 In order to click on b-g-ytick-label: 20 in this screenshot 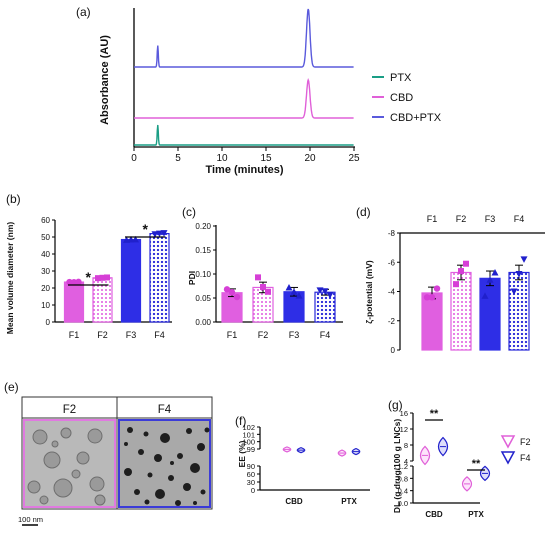, I will do `click(45, 288)`.